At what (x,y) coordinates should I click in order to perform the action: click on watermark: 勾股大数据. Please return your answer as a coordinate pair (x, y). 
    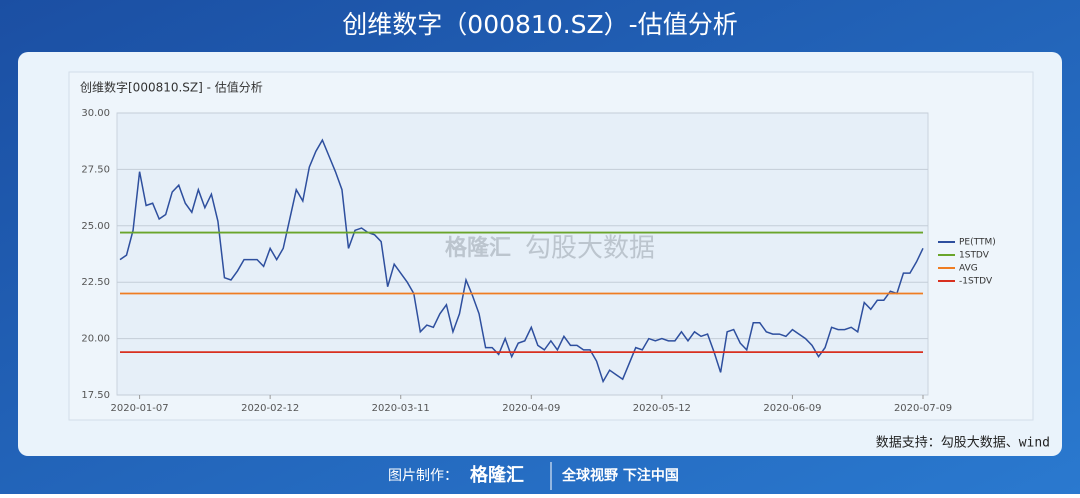
    Looking at the image, I should click on (590, 249).